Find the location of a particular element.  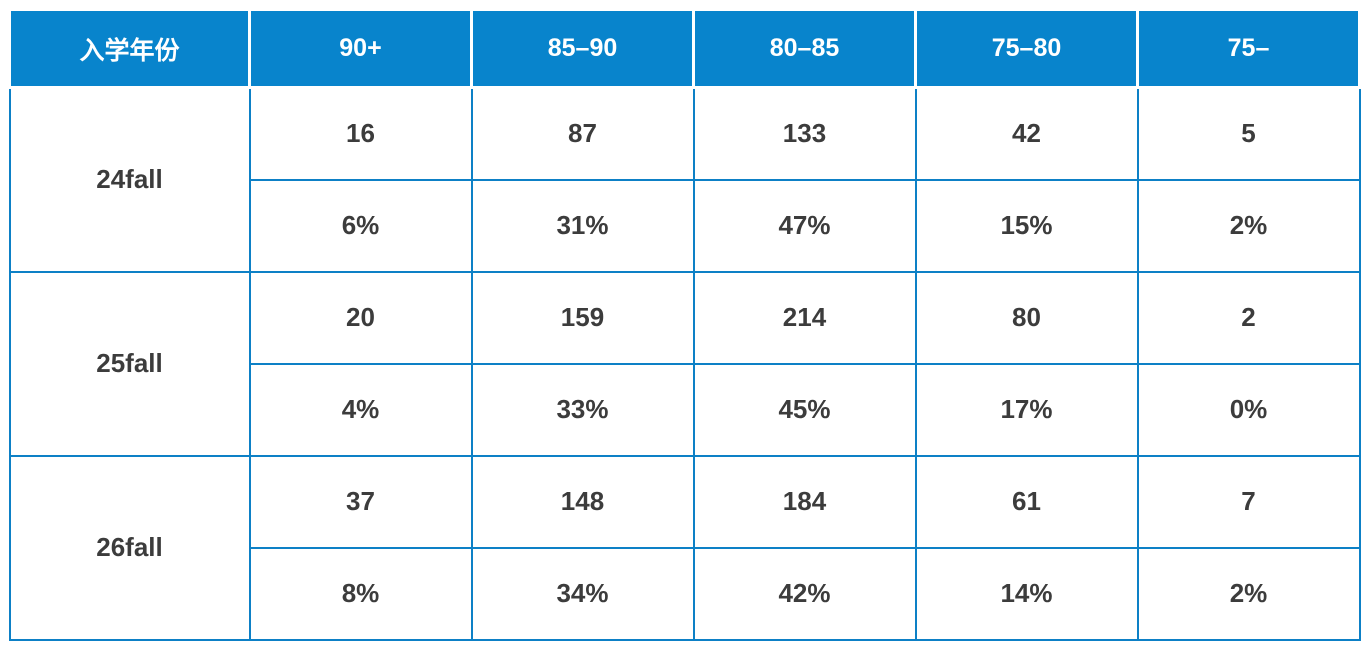

percent-cell: 4% is located at coordinates (360, 409).